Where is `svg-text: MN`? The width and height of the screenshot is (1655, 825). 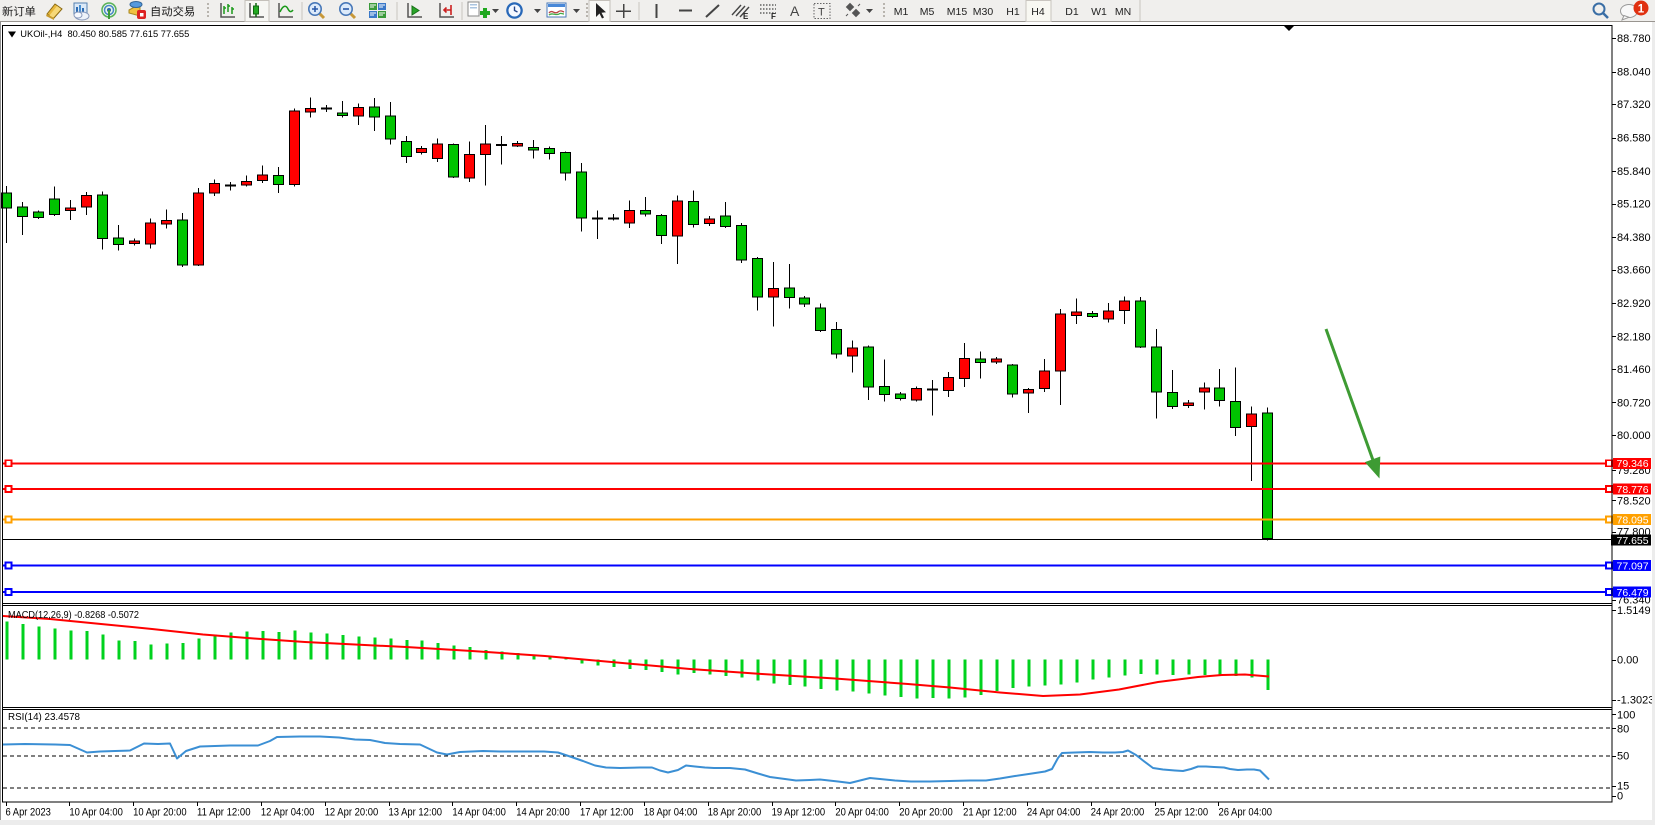 svg-text: MN is located at coordinates (1123, 12).